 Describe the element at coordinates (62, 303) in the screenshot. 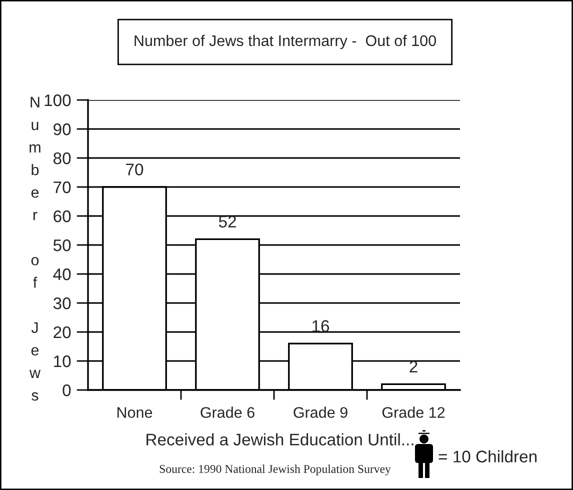

I see `y-tick-label: 30` at that location.